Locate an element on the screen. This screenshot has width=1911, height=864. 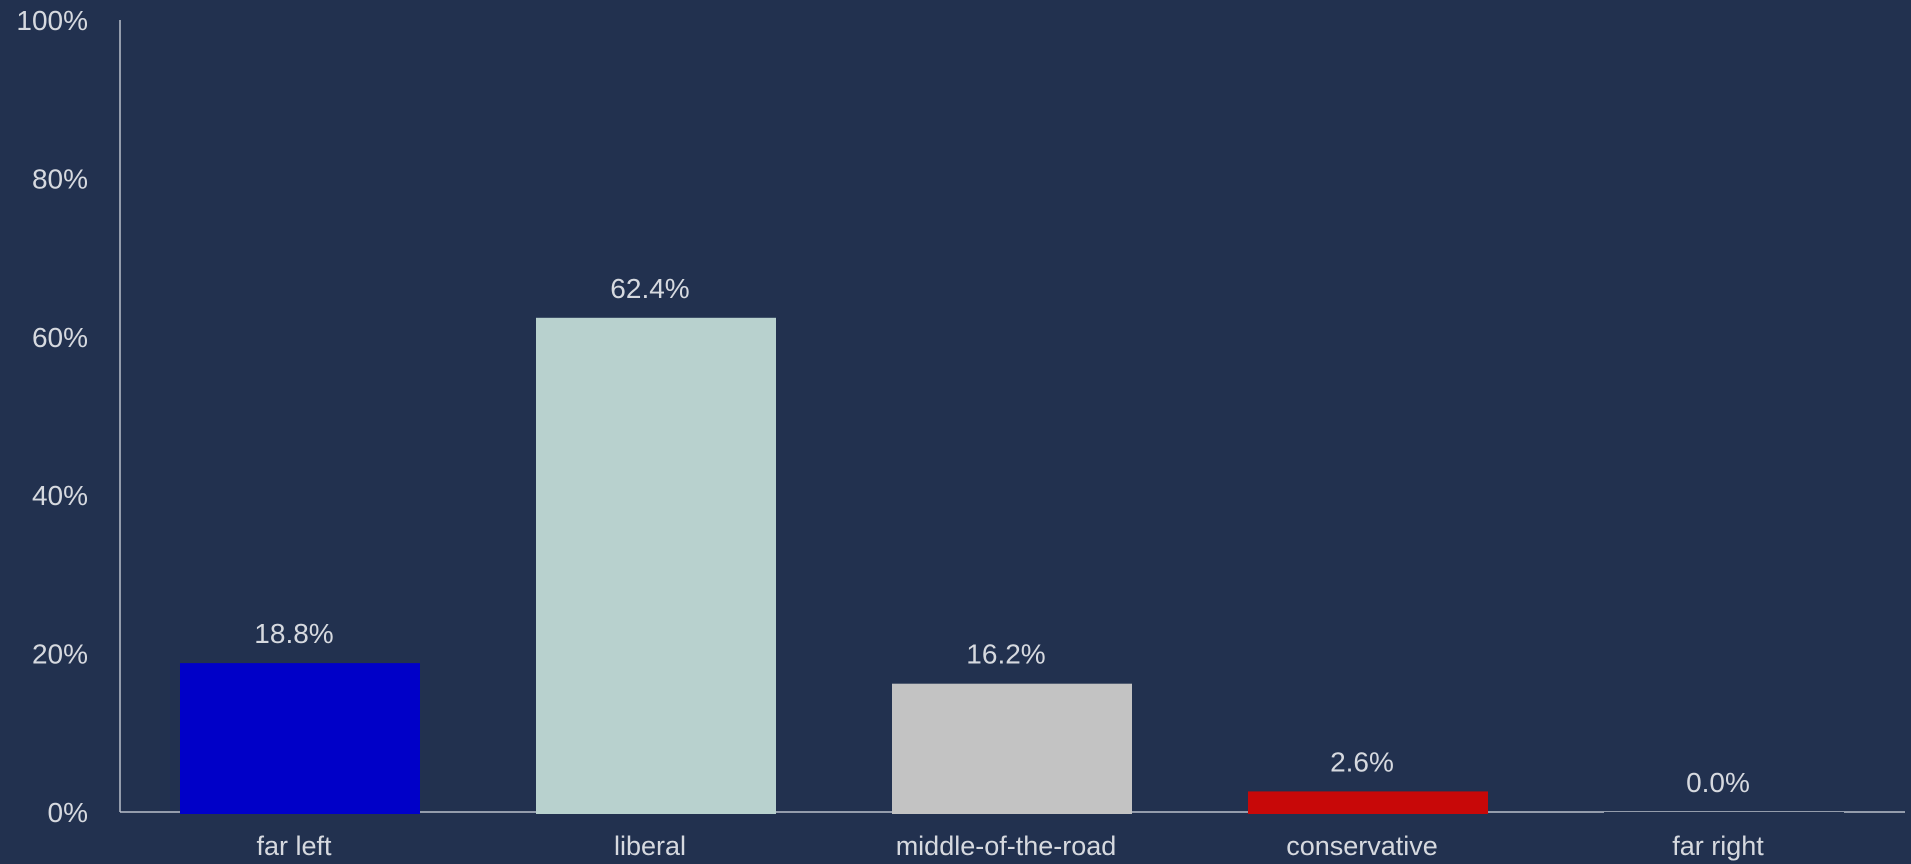
data-label: 2.6% is located at coordinates (1362, 761).